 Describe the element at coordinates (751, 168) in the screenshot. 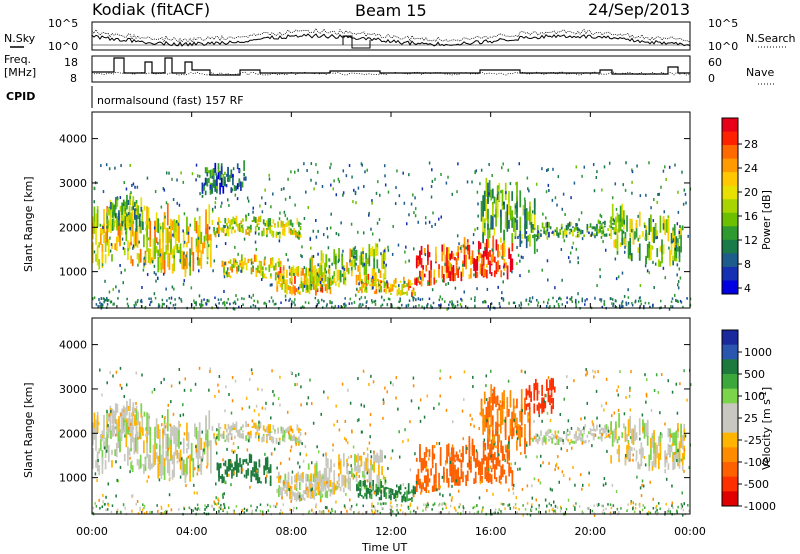

I see `colorbar-tick-label: 24` at that location.